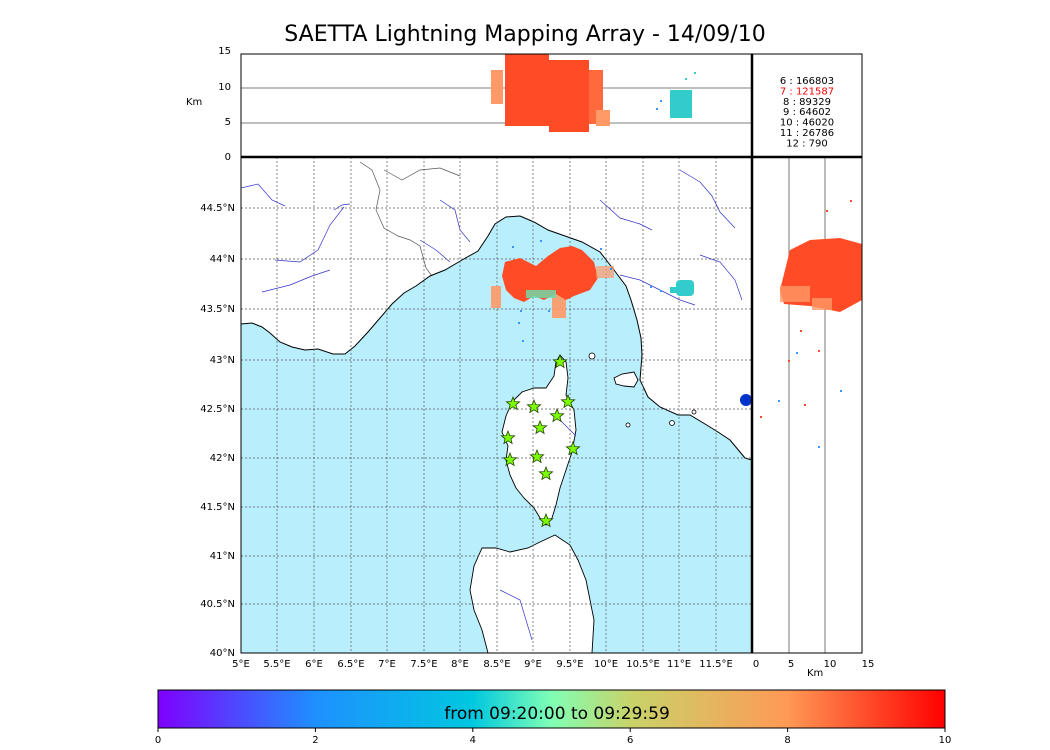 The height and width of the screenshot is (750, 1050). I want to click on km-tick-label: 5, so click(791, 664).